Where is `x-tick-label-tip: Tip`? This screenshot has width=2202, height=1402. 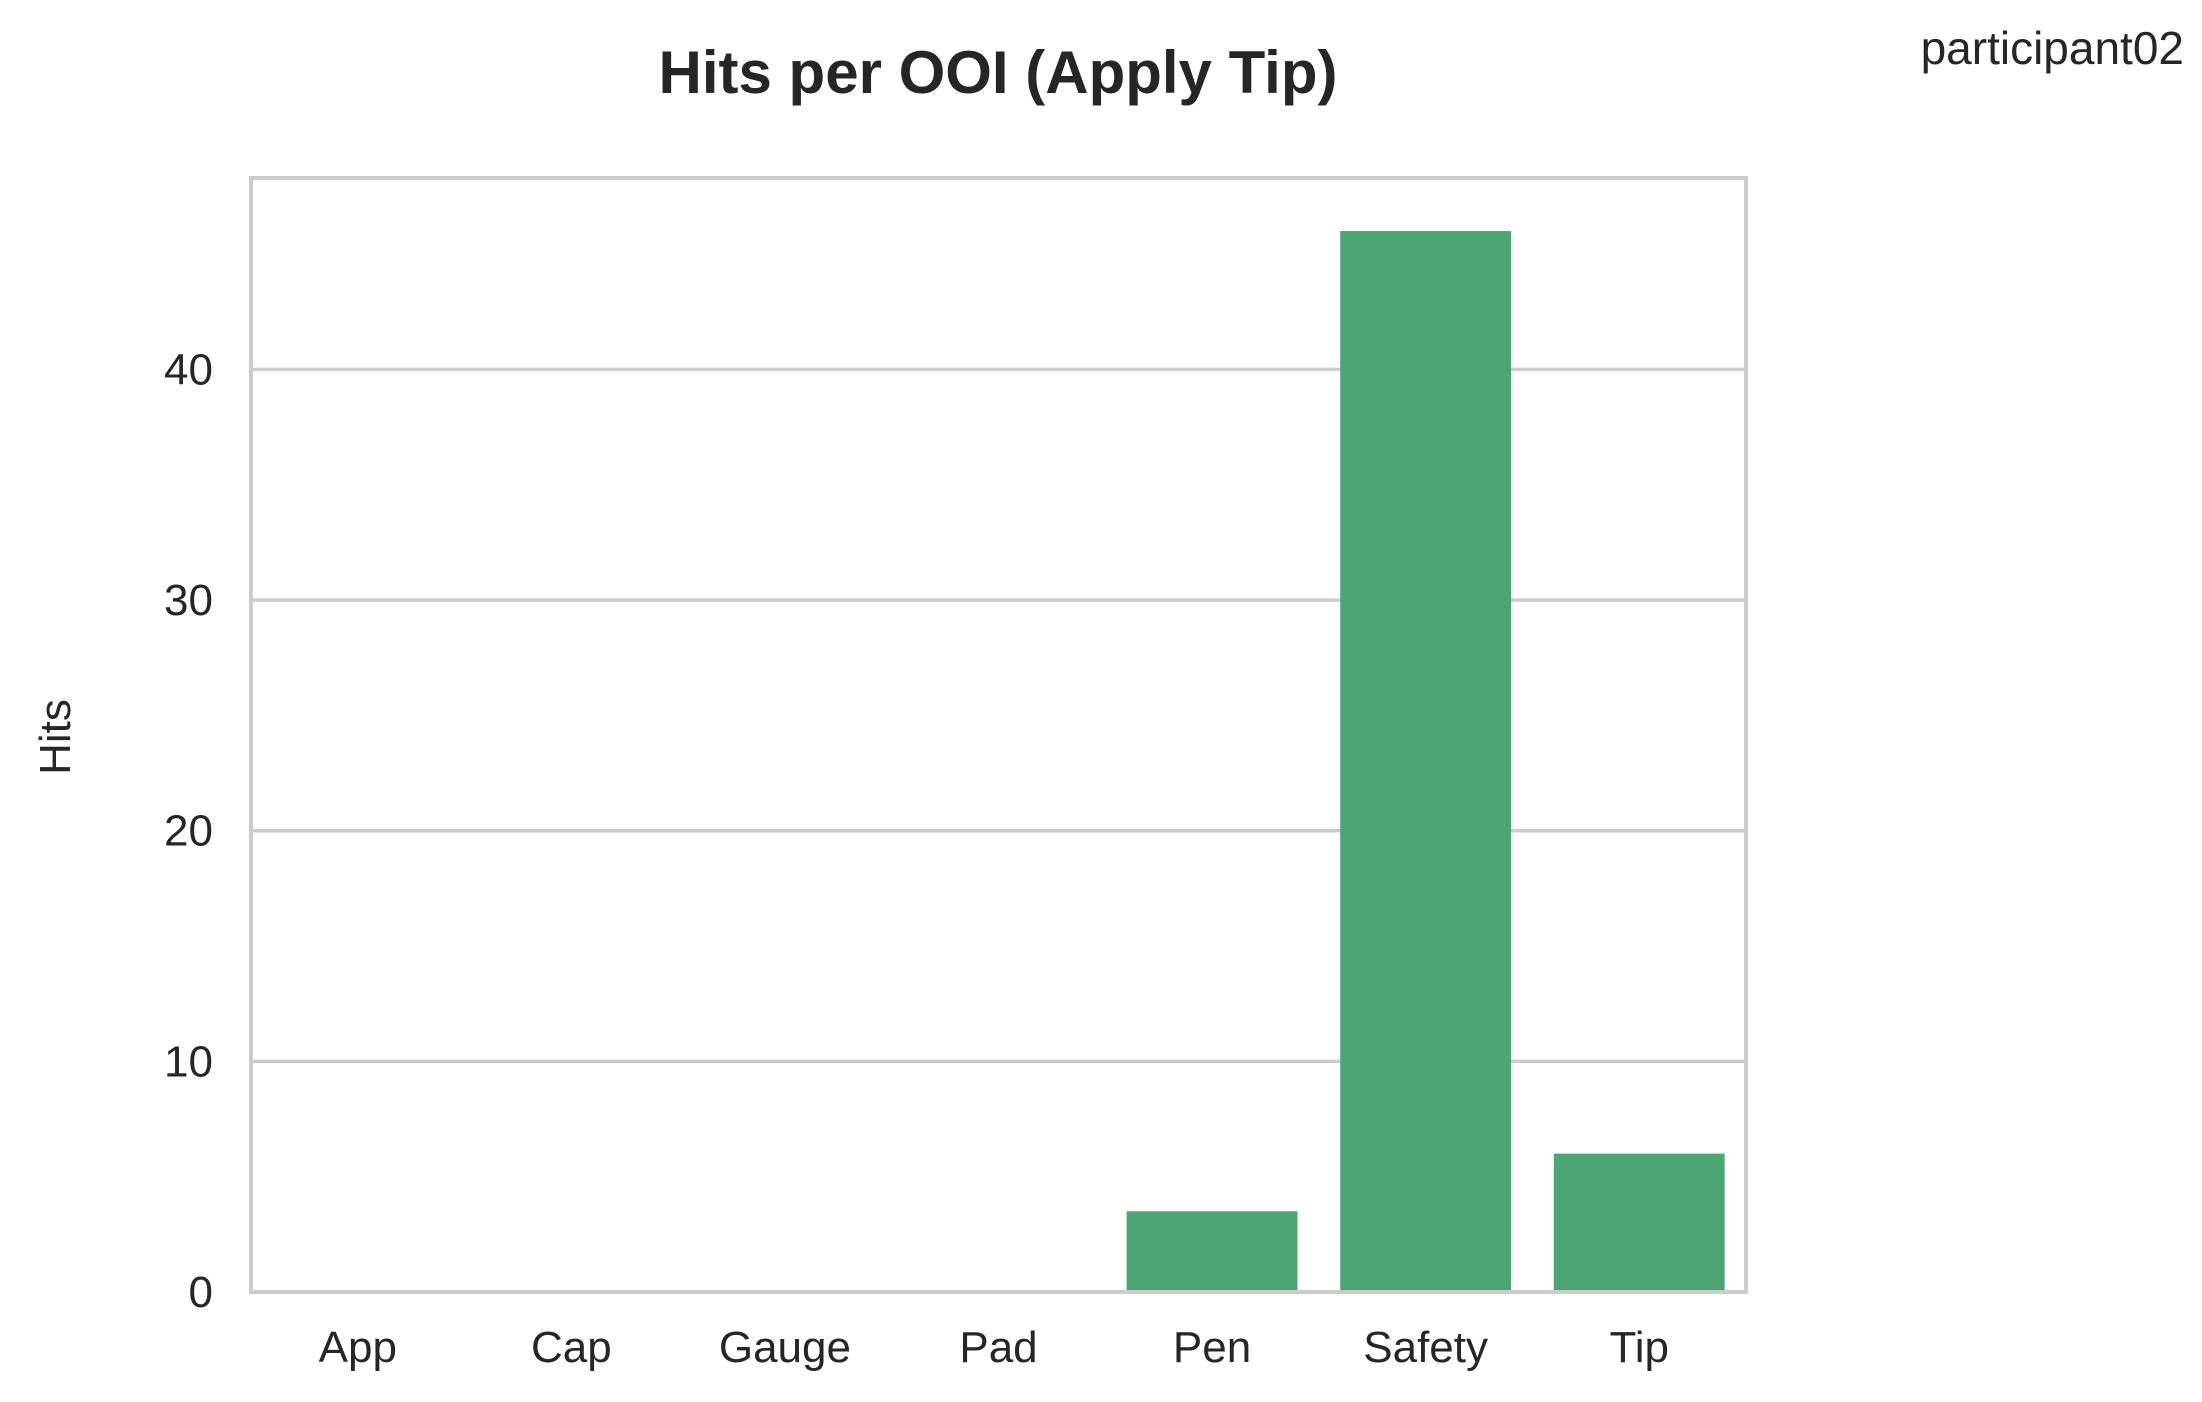
x-tick-label-tip: Tip is located at coordinates (1639, 1347).